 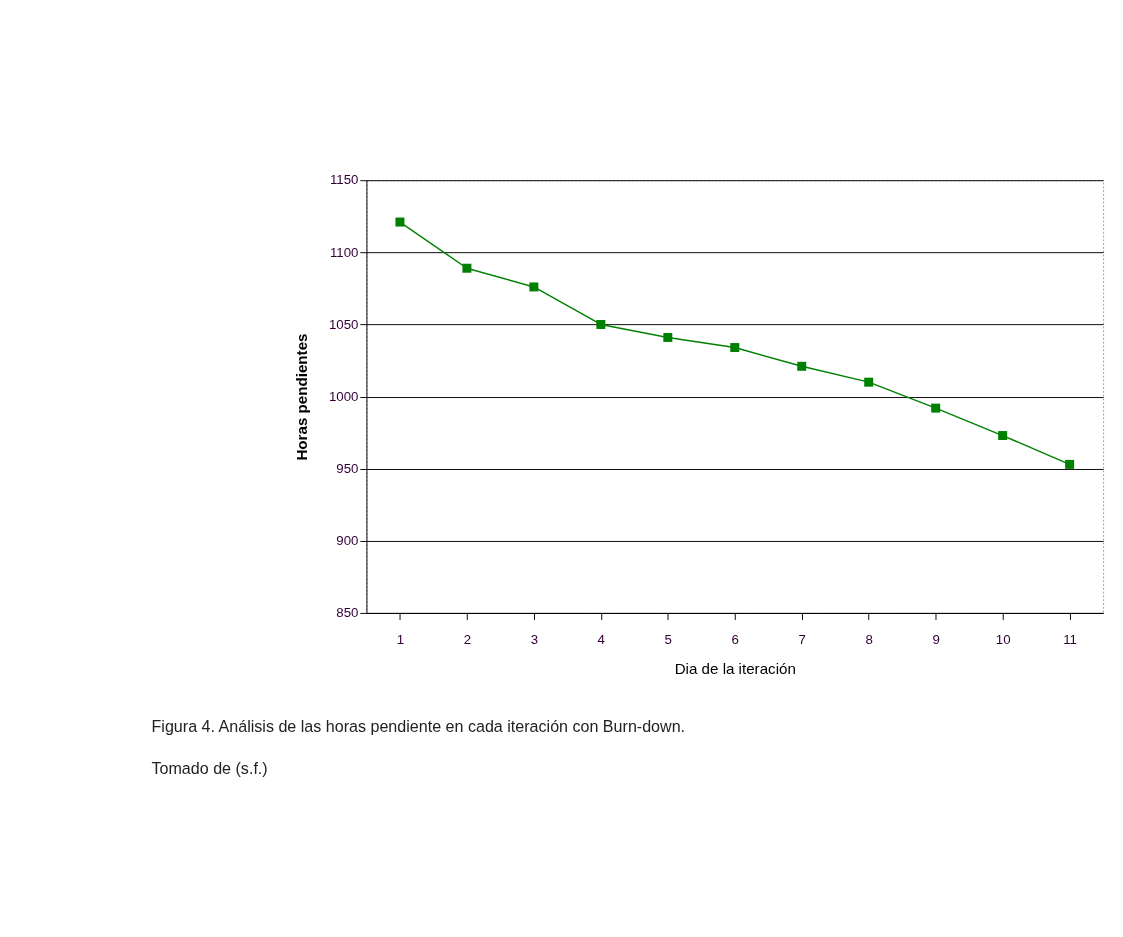 I want to click on text: Tomado de (s.f.), so click(x=209, y=768).